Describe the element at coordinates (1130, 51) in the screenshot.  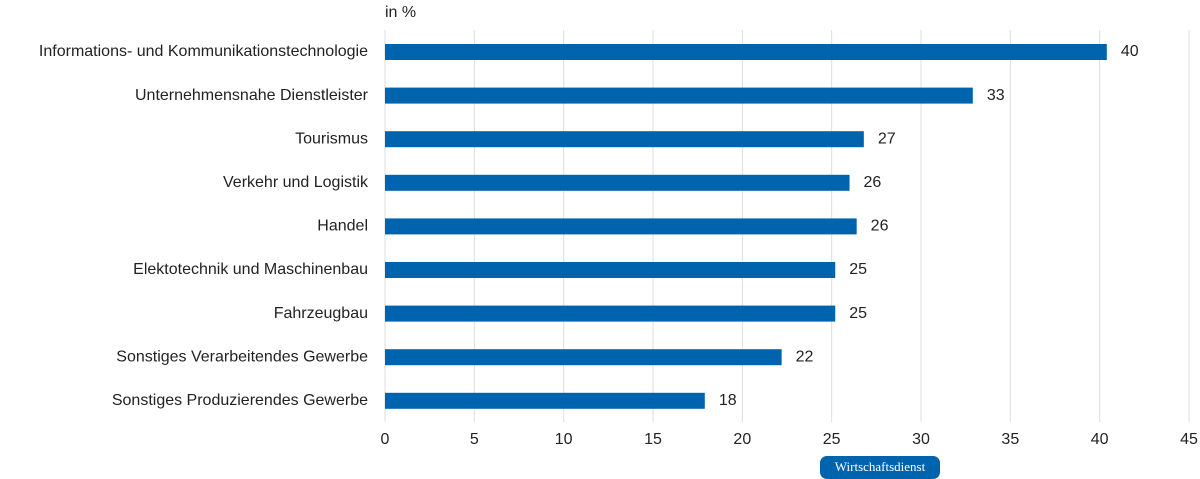
I see `value-label: 40` at that location.